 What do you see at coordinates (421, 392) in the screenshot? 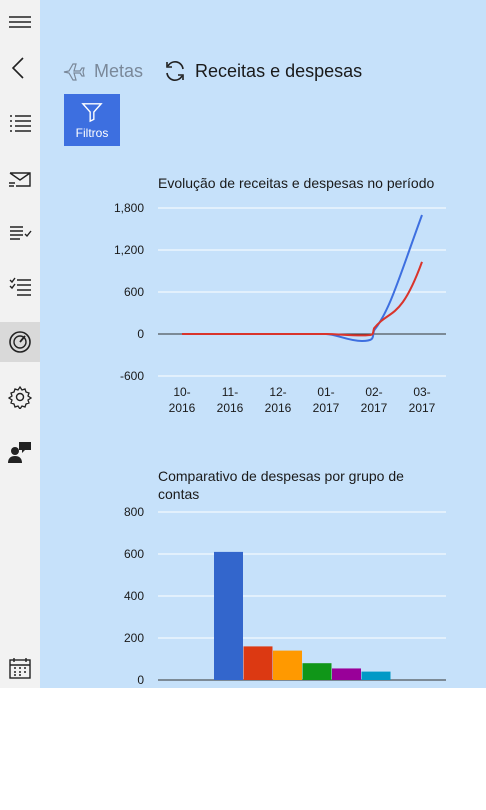
I see `x-tick-label: 03-` at bounding box center [421, 392].